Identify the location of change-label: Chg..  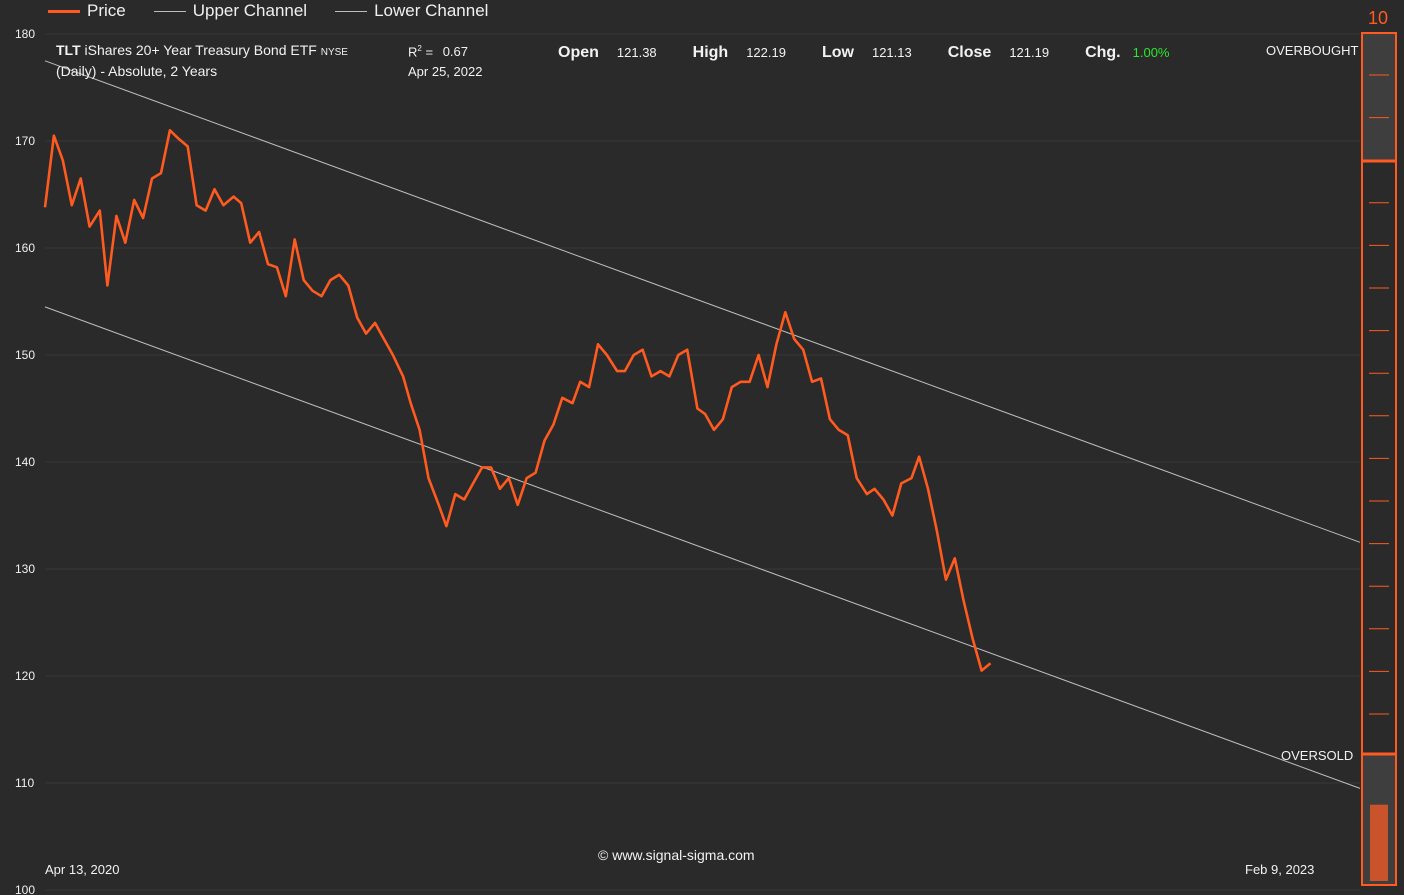
(1103, 52).